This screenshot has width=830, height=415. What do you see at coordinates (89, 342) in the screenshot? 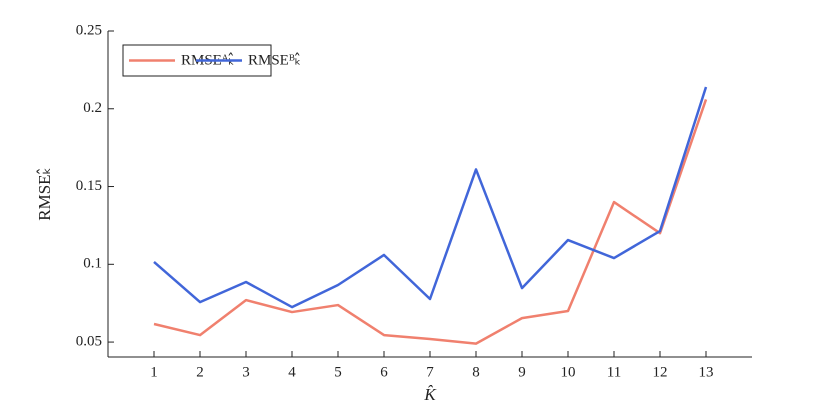
I see `y-tick-label: 0.05` at bounding box center [89, 342].